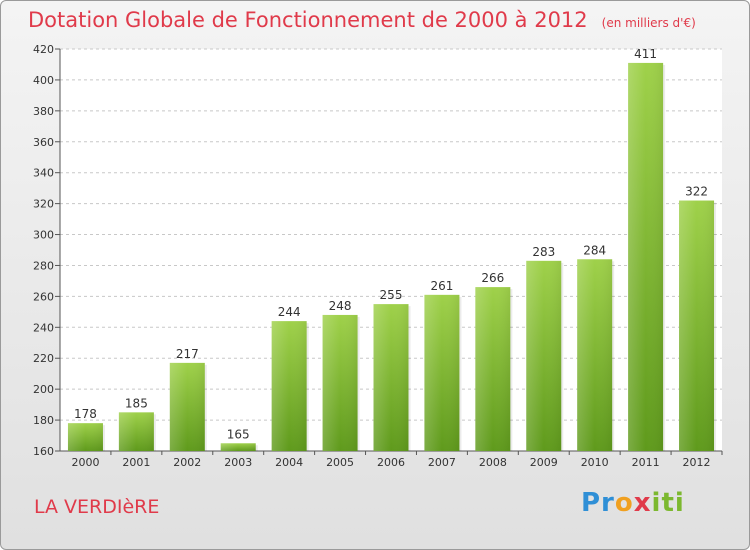 The height and width of the screenshot is (550, 750). I want to click on y-tick-label: 300, so click(43, 235).